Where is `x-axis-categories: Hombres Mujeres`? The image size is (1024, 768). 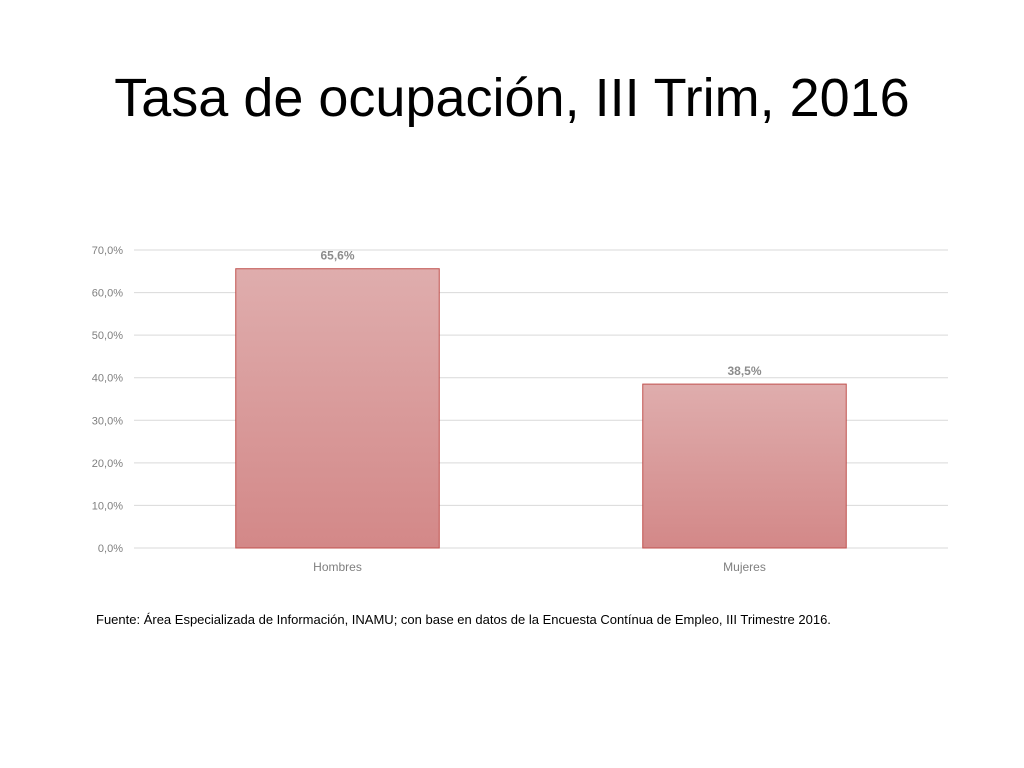 x-axis-categories: Hombres Mujeres is located at coordinates (539, 567).